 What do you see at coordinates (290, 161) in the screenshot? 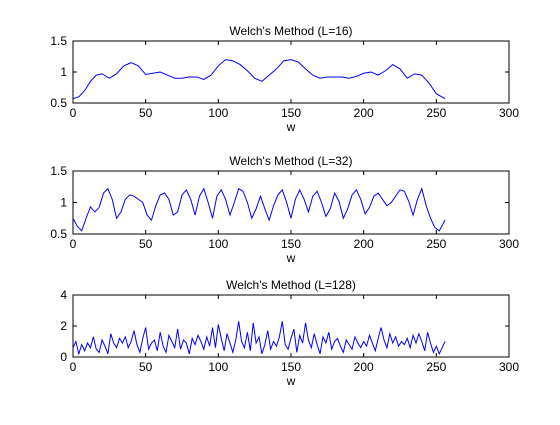
I see `subplot-title: Welch's Method (L=32)` at bounding box center [290, 161].